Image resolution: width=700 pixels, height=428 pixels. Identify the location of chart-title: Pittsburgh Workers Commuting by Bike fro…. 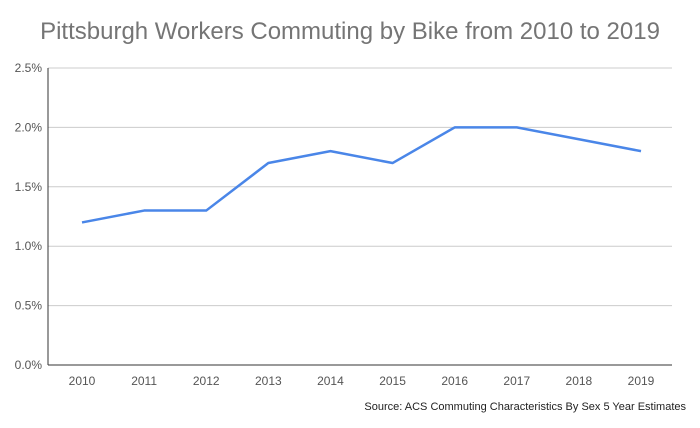
(350, 31).